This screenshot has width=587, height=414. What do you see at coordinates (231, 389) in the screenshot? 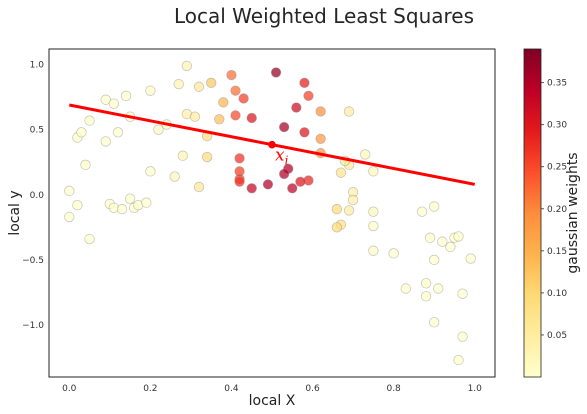
I see `x-tick-label: 0.4` at bounding box center [231, 389].